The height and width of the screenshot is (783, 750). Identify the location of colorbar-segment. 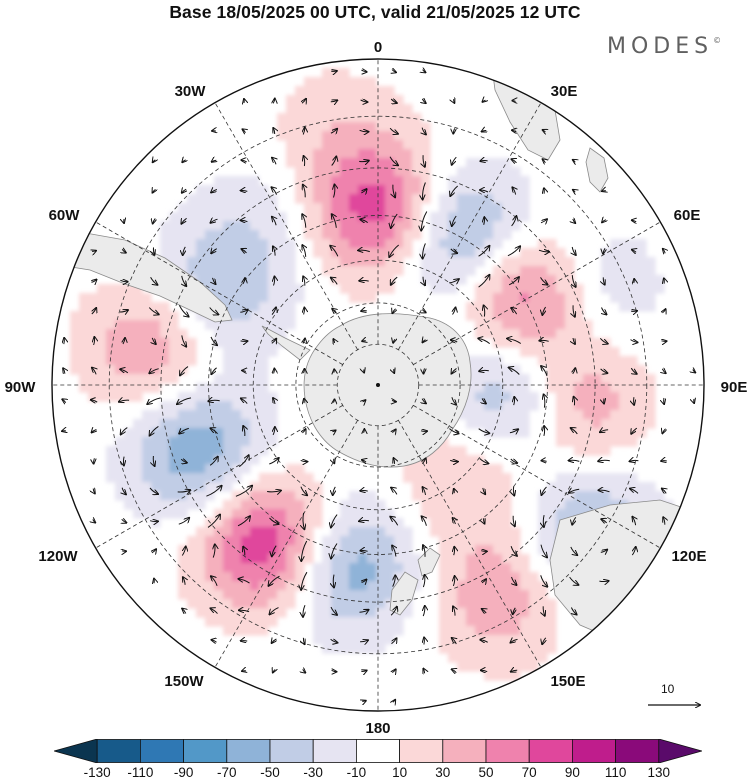
(637, 751).